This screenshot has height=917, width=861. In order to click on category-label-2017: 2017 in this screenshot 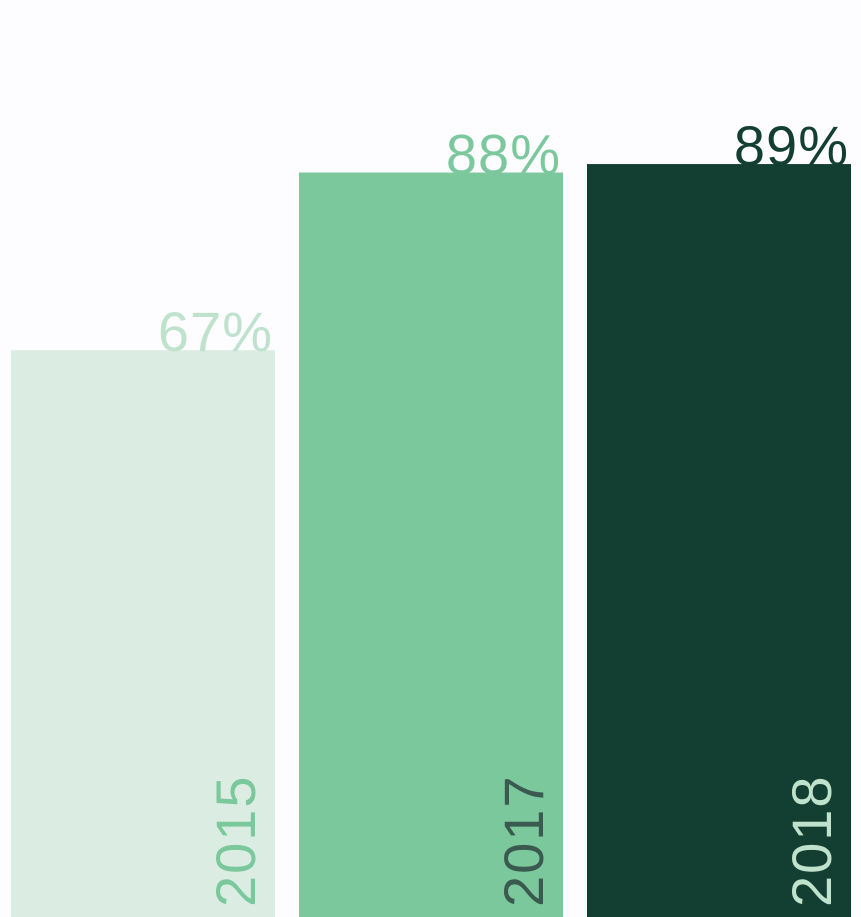, I will do `click(523, 840)`.